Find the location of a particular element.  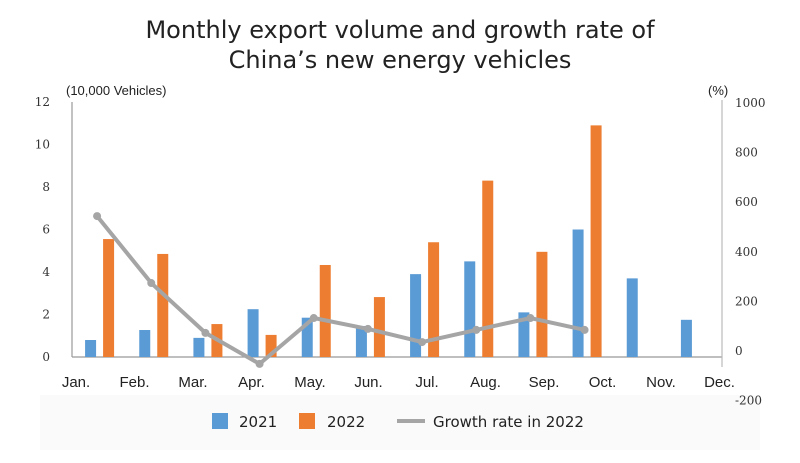

right-tick-label: 200 is located at coordinates (746, 301).